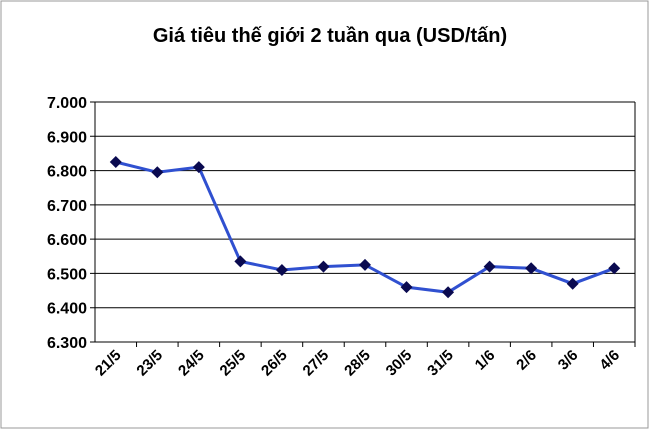 This screenshot has height=430, width=650. What do you see at coordinates (67, 309) in the screenshot?
I see `y-tick-label: 6.400` at bounding box center [67, 309].